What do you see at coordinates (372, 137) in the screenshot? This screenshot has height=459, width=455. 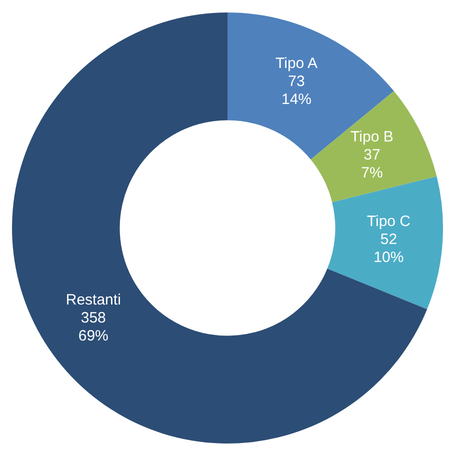 I see `slice-label: Tipo B` at bounding box center [372, 137].